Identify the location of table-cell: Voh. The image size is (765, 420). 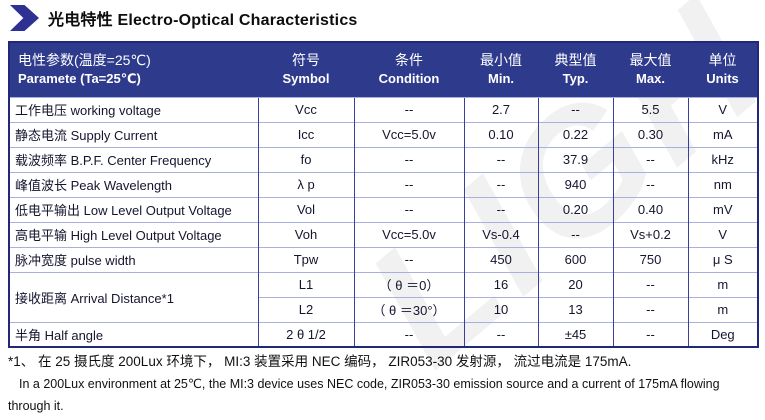
(305, 234).